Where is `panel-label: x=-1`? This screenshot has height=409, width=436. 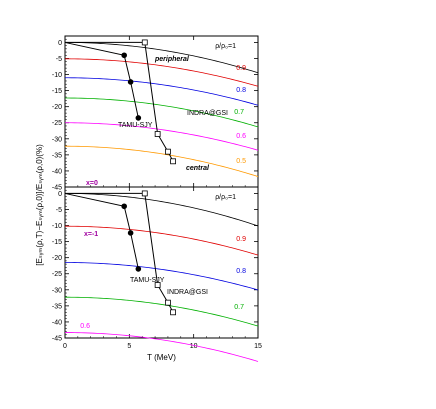 panel-label: x=-1 is located at coordinates (91, 234).